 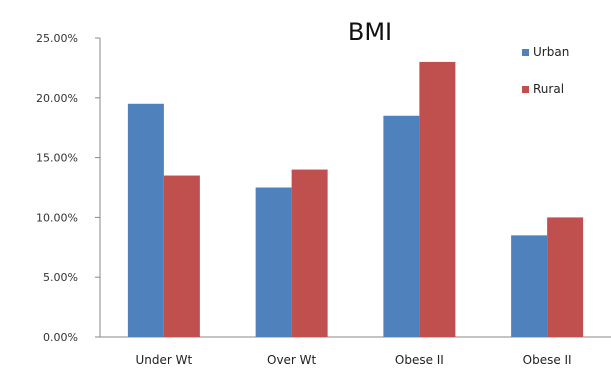 What do you see at coordinates (292, 360) in the screenshot?
I see `x-tick-label: Over Wt` at bounding box center [292, 360].